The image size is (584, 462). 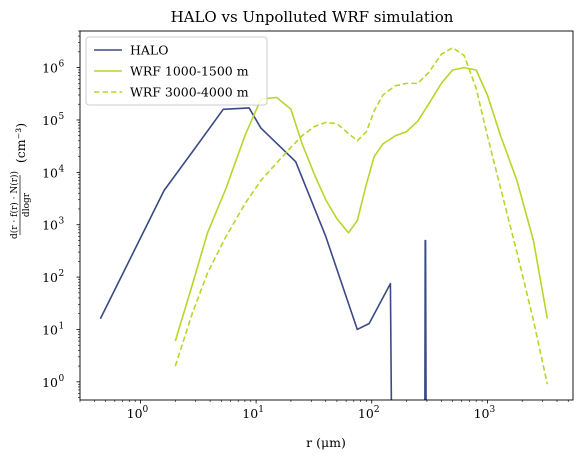 What do you see at coordinates (189, 92) in the screenshot?
I see `legend-label-wrf-3000-4000: WRF 3000-4000 m` at bounding box center [189, 92].